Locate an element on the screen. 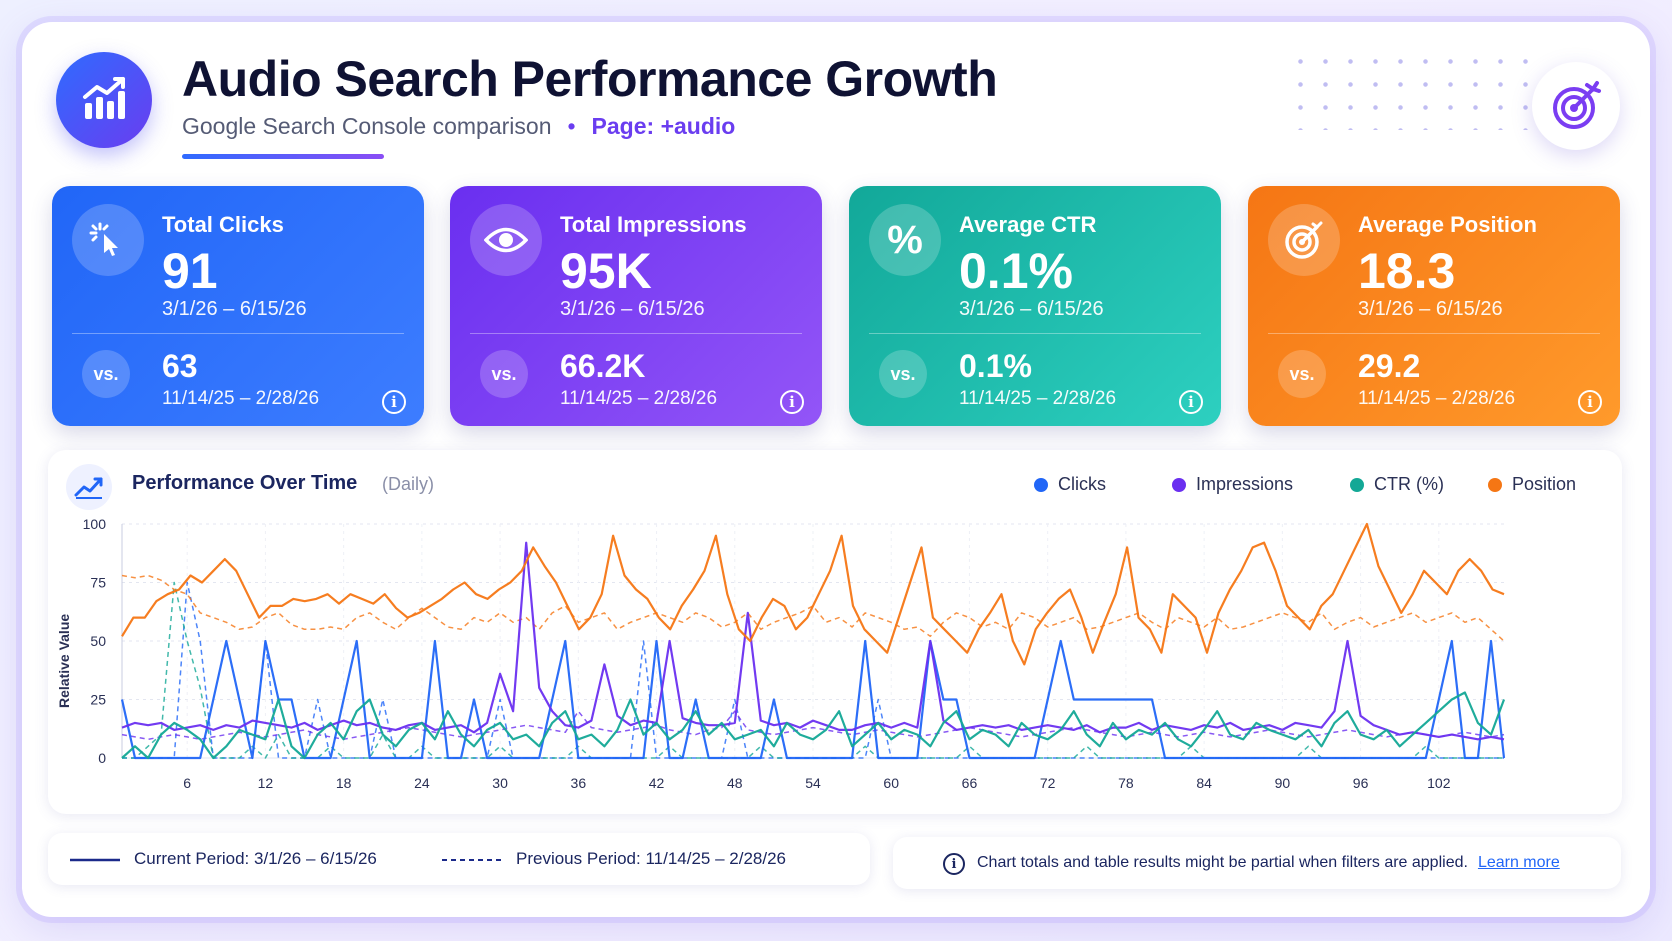 This screenshot has height=941, width=1672. x-tick-label: 60 is located at coordinates (891, 783).